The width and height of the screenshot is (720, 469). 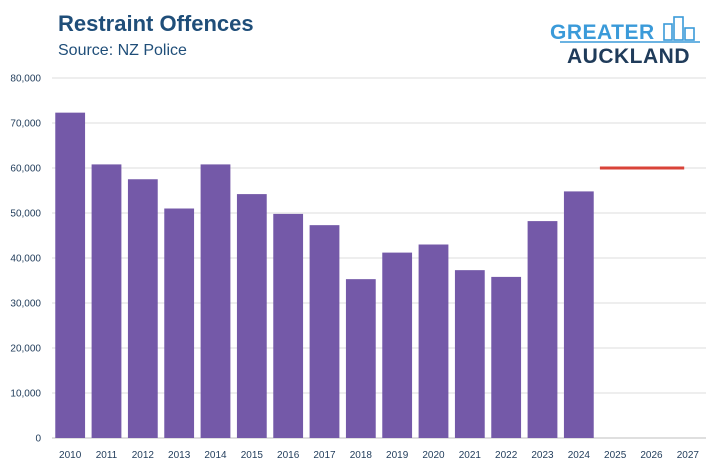 What do you see at coordinates (433, 341) in the screenshot?
I see `bar-2020` at bounding box center [433, 341].